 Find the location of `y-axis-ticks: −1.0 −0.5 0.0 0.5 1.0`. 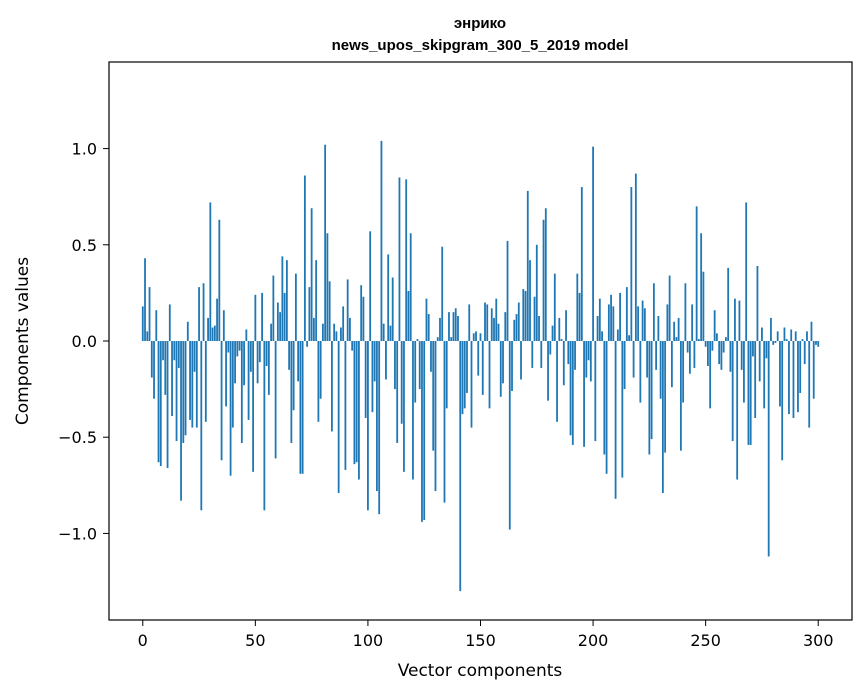

y-axis-ticks: −1.0 −0.5 0.0 0.5 1.0 is located at coordinates (83, 341).